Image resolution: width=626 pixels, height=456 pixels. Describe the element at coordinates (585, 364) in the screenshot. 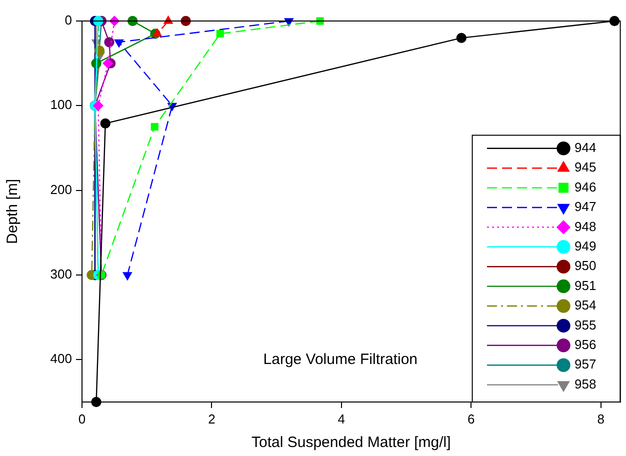

I see `legend-label: 957` at that location.